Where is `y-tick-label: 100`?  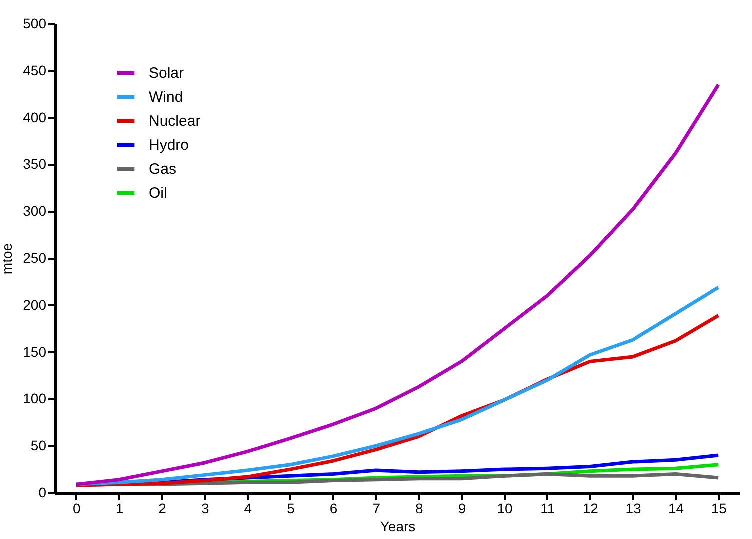 y-tick-label: 100 is located at coordinates (35, 398).